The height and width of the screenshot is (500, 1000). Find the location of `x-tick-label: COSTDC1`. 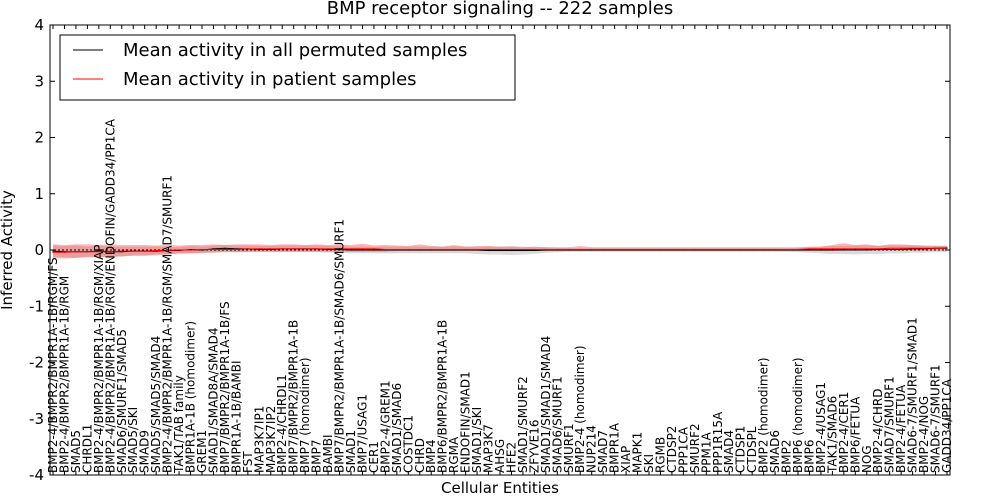

x-tick-label: COSTDC1 is located at coordinates (408, 444).